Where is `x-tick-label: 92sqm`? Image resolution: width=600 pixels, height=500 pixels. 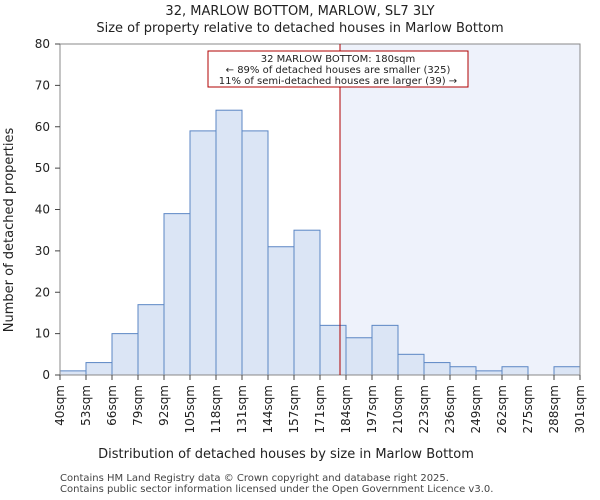
x-tick-label: 92sqm is located at coordinates (164, 405).